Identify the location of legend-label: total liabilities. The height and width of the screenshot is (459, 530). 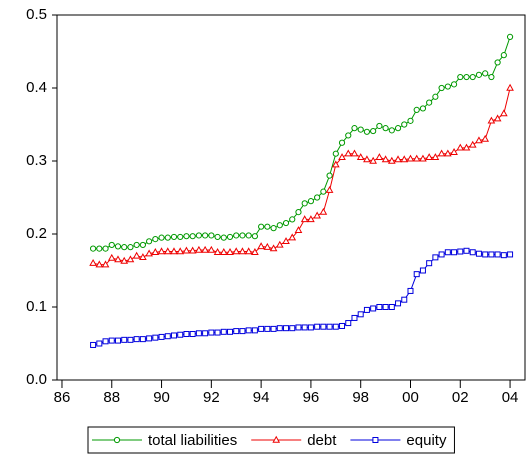
(192, 440).